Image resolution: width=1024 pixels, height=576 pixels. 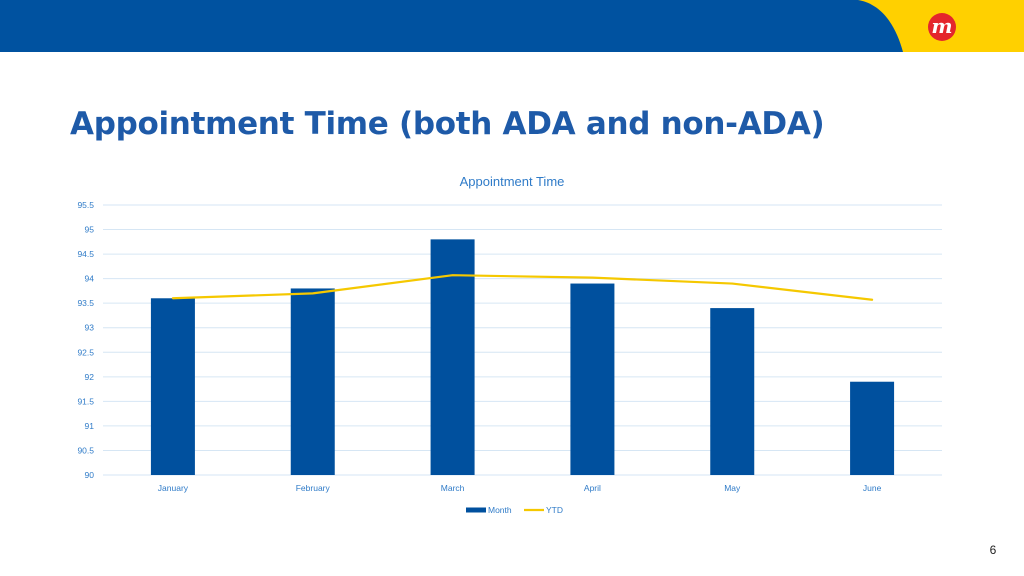 What do you see at coordinates (313, 488) in the screenshot?
I see `x-tick-label: February` at bounding box center [313, 488].